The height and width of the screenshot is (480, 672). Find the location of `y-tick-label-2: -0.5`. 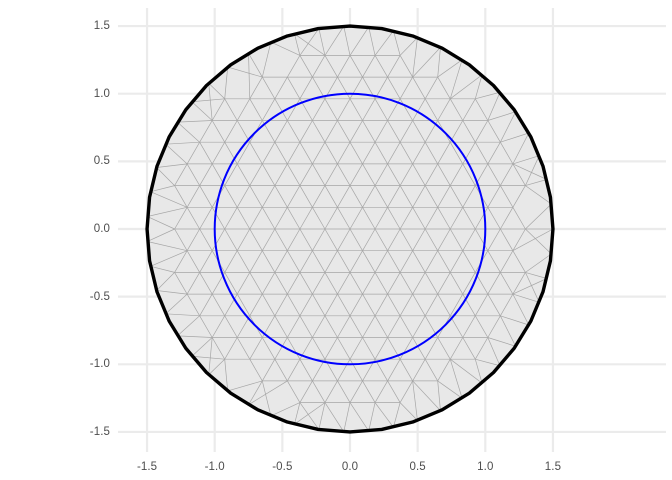

y-tick-label-2: -0.5 is located at coordinates (99, 296).